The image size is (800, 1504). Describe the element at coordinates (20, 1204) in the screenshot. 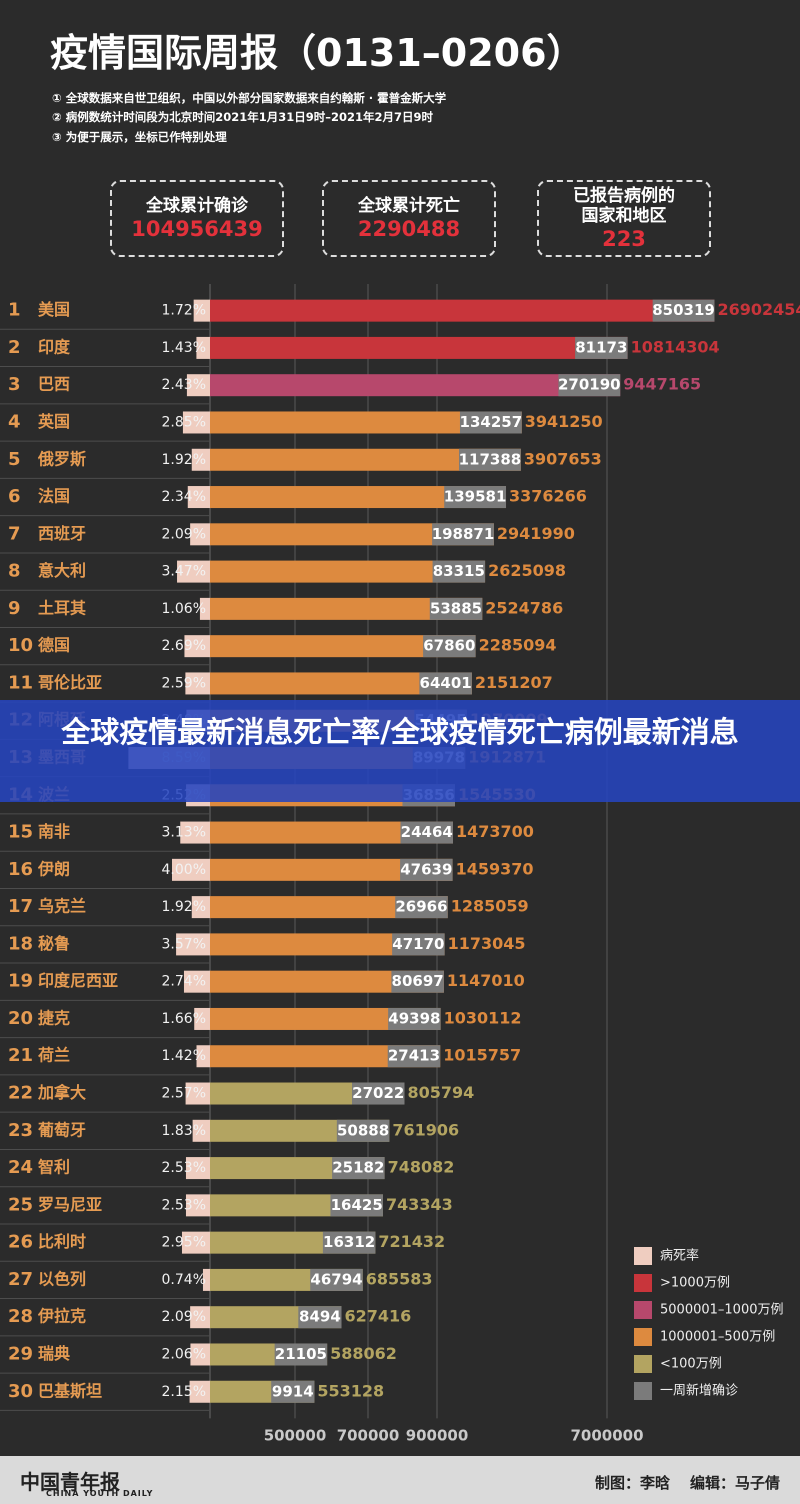

I see `rank: 25` at that location.